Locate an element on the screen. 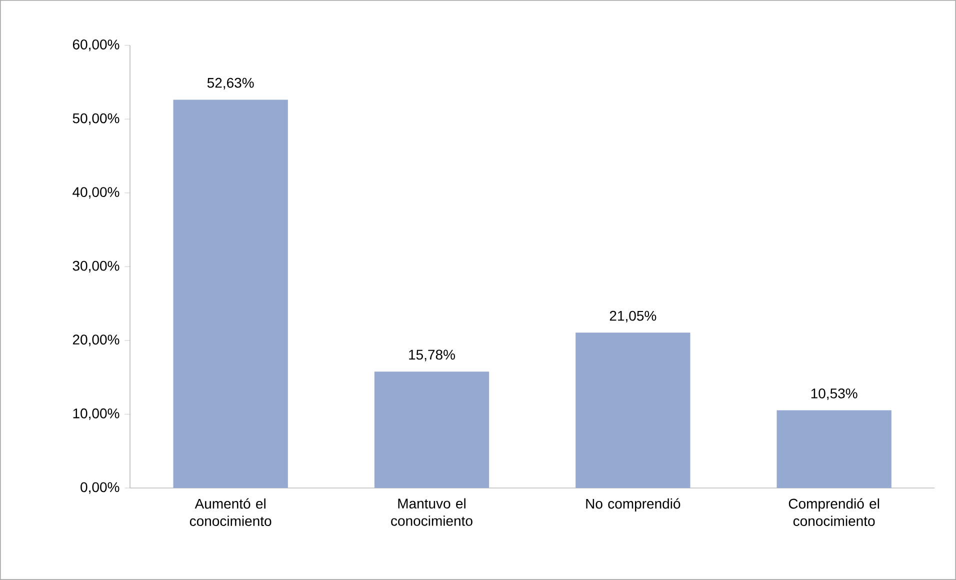  x-tick-label: No comprendió is located at coordinates (633, 505).